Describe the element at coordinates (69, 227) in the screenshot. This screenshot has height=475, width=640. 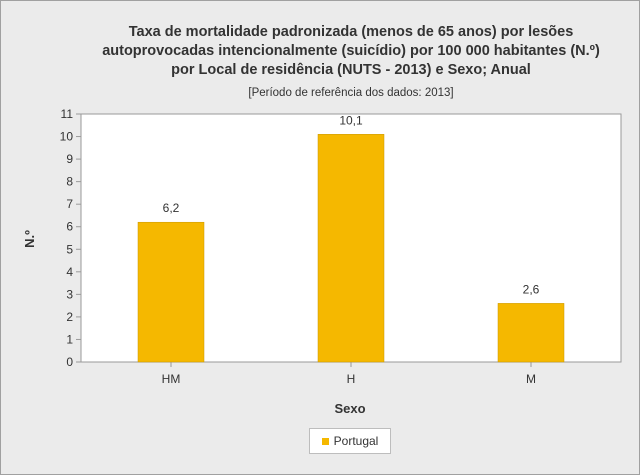
I see `y-tick-label: 6` at that location.